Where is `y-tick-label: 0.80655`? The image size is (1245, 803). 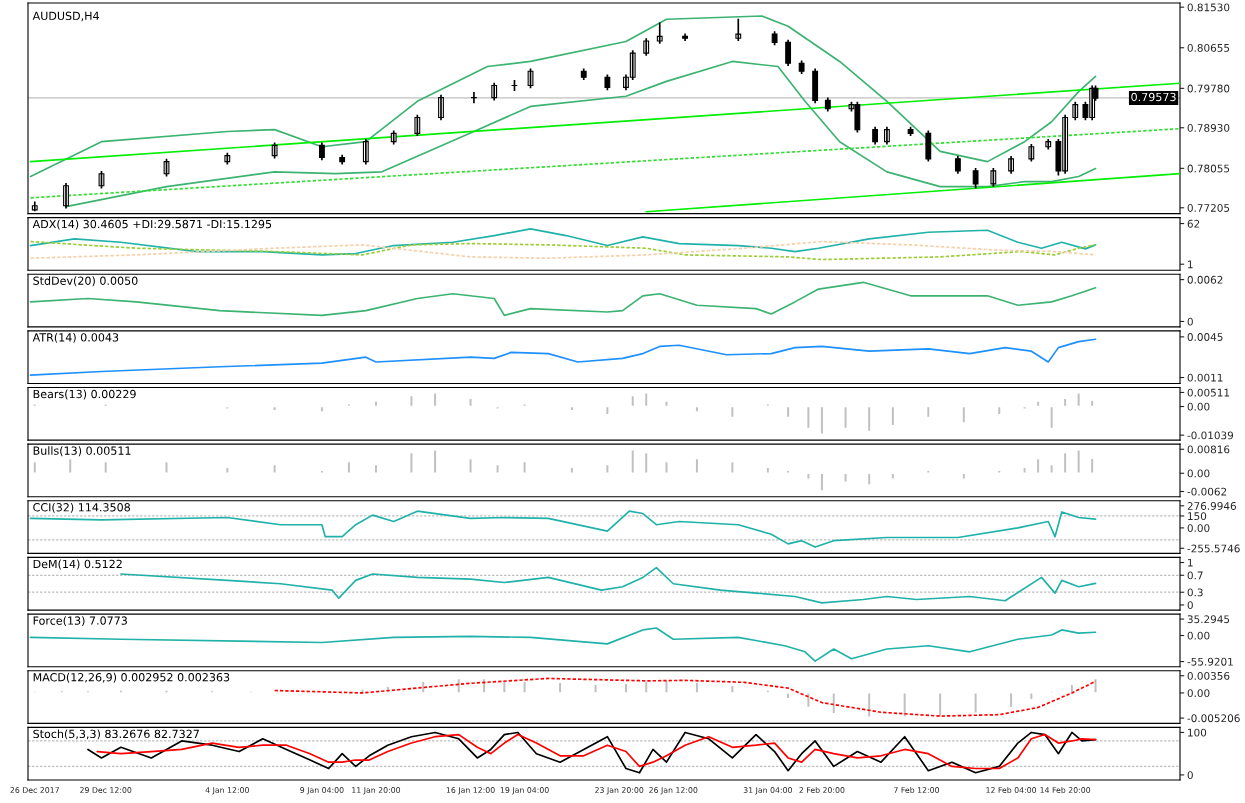 y-tick-label: 0.80655 is located at coordinates (1208, 47).